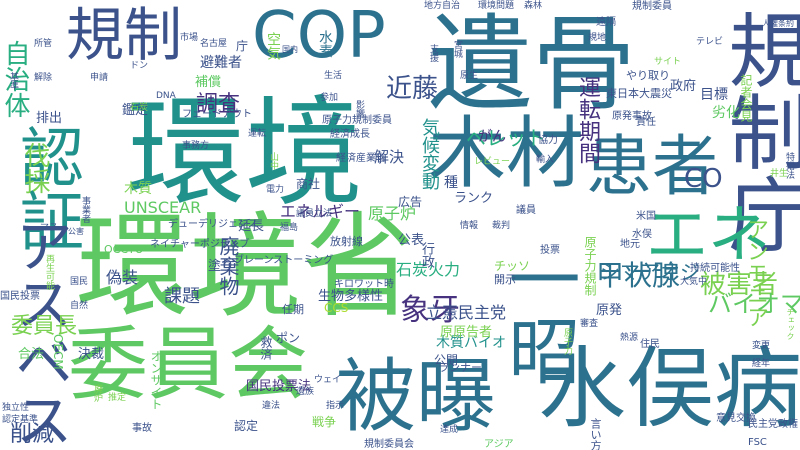 The width and height of the screenshot is (800, 450). Describe the element at coordinates (288, 338) in the screenshot. I see `word: ポン` at that location.